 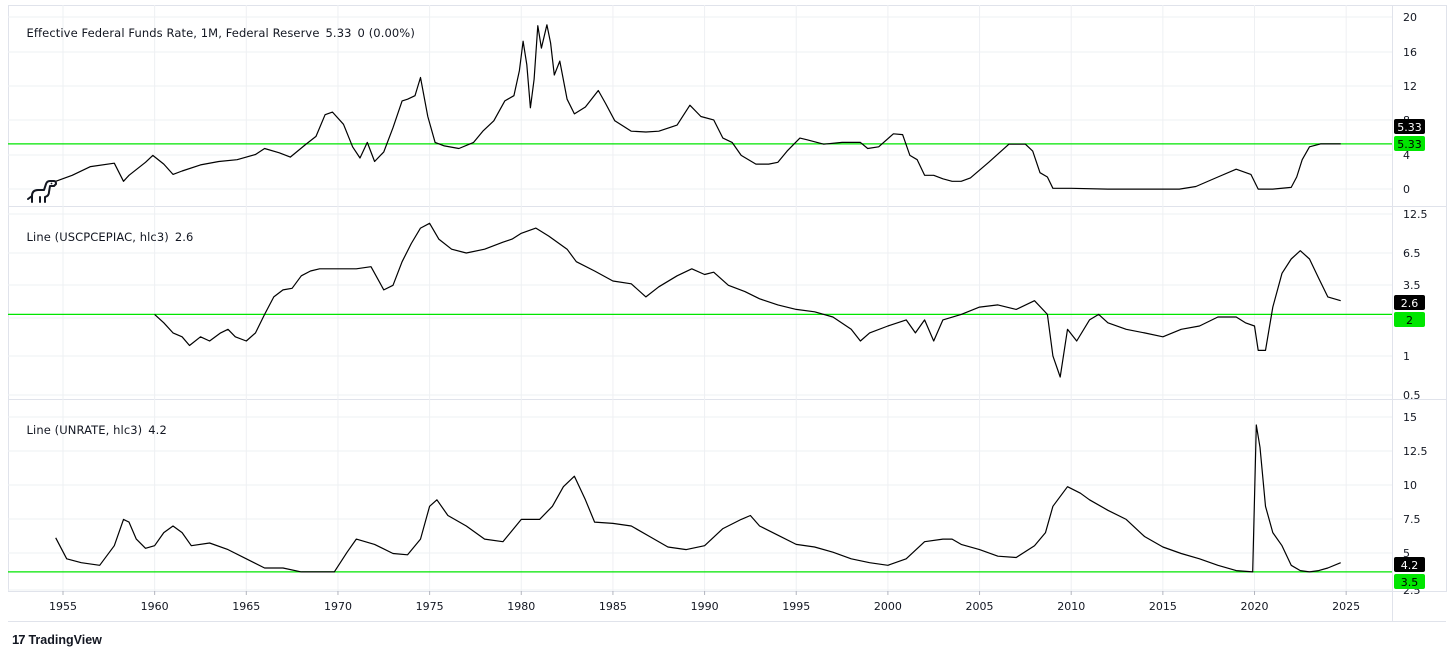 I want to click on pane-3-last-value-tag-label: 4.2, so click(x=1410, y=565).